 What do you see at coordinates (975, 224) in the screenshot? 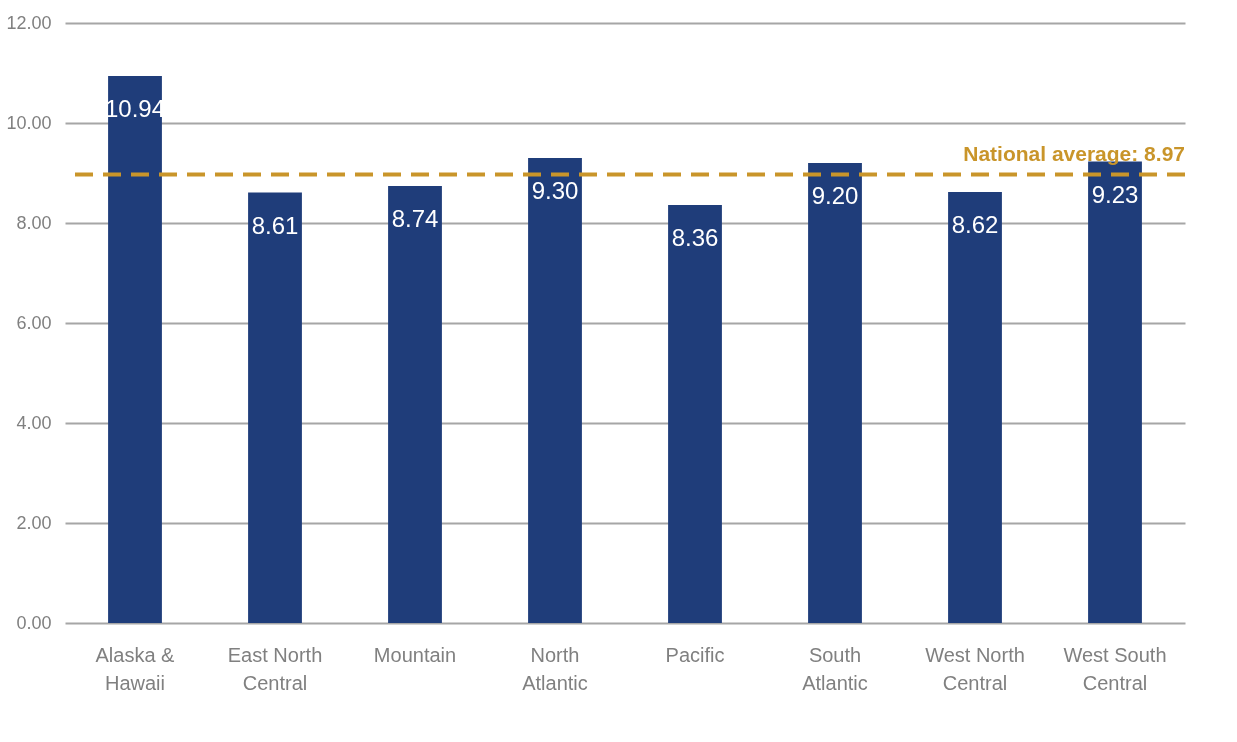
I see `data-label: 8.62` at bounding box center [975, 224].